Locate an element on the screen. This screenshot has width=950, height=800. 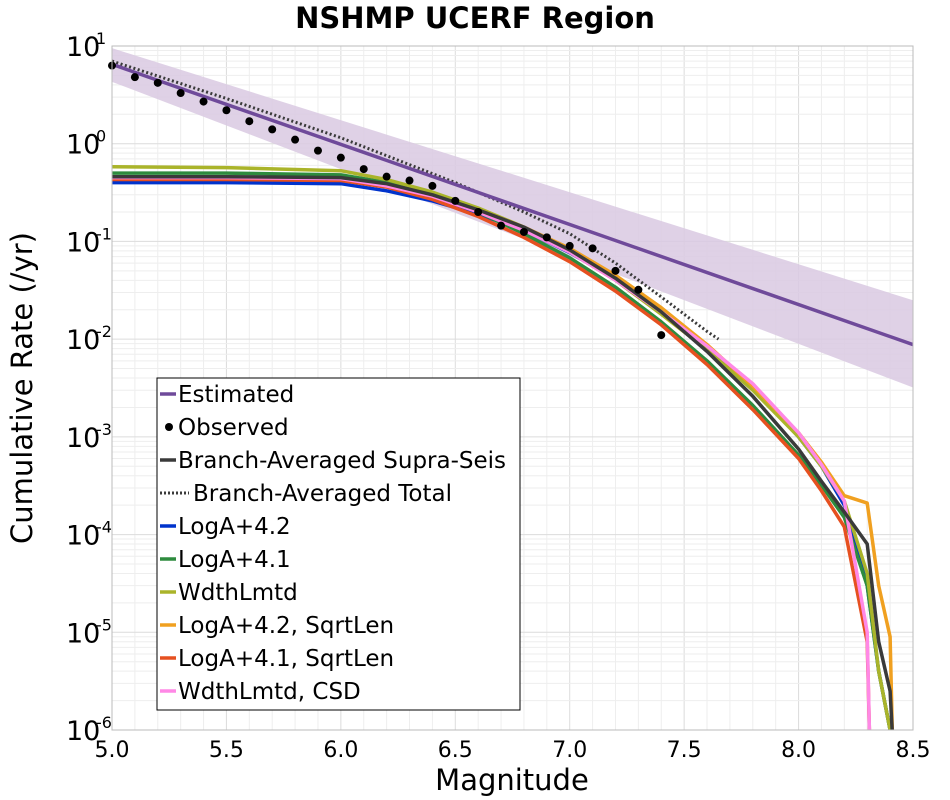
x-tick-label: 6.0 is located at coordinates (340, 750).